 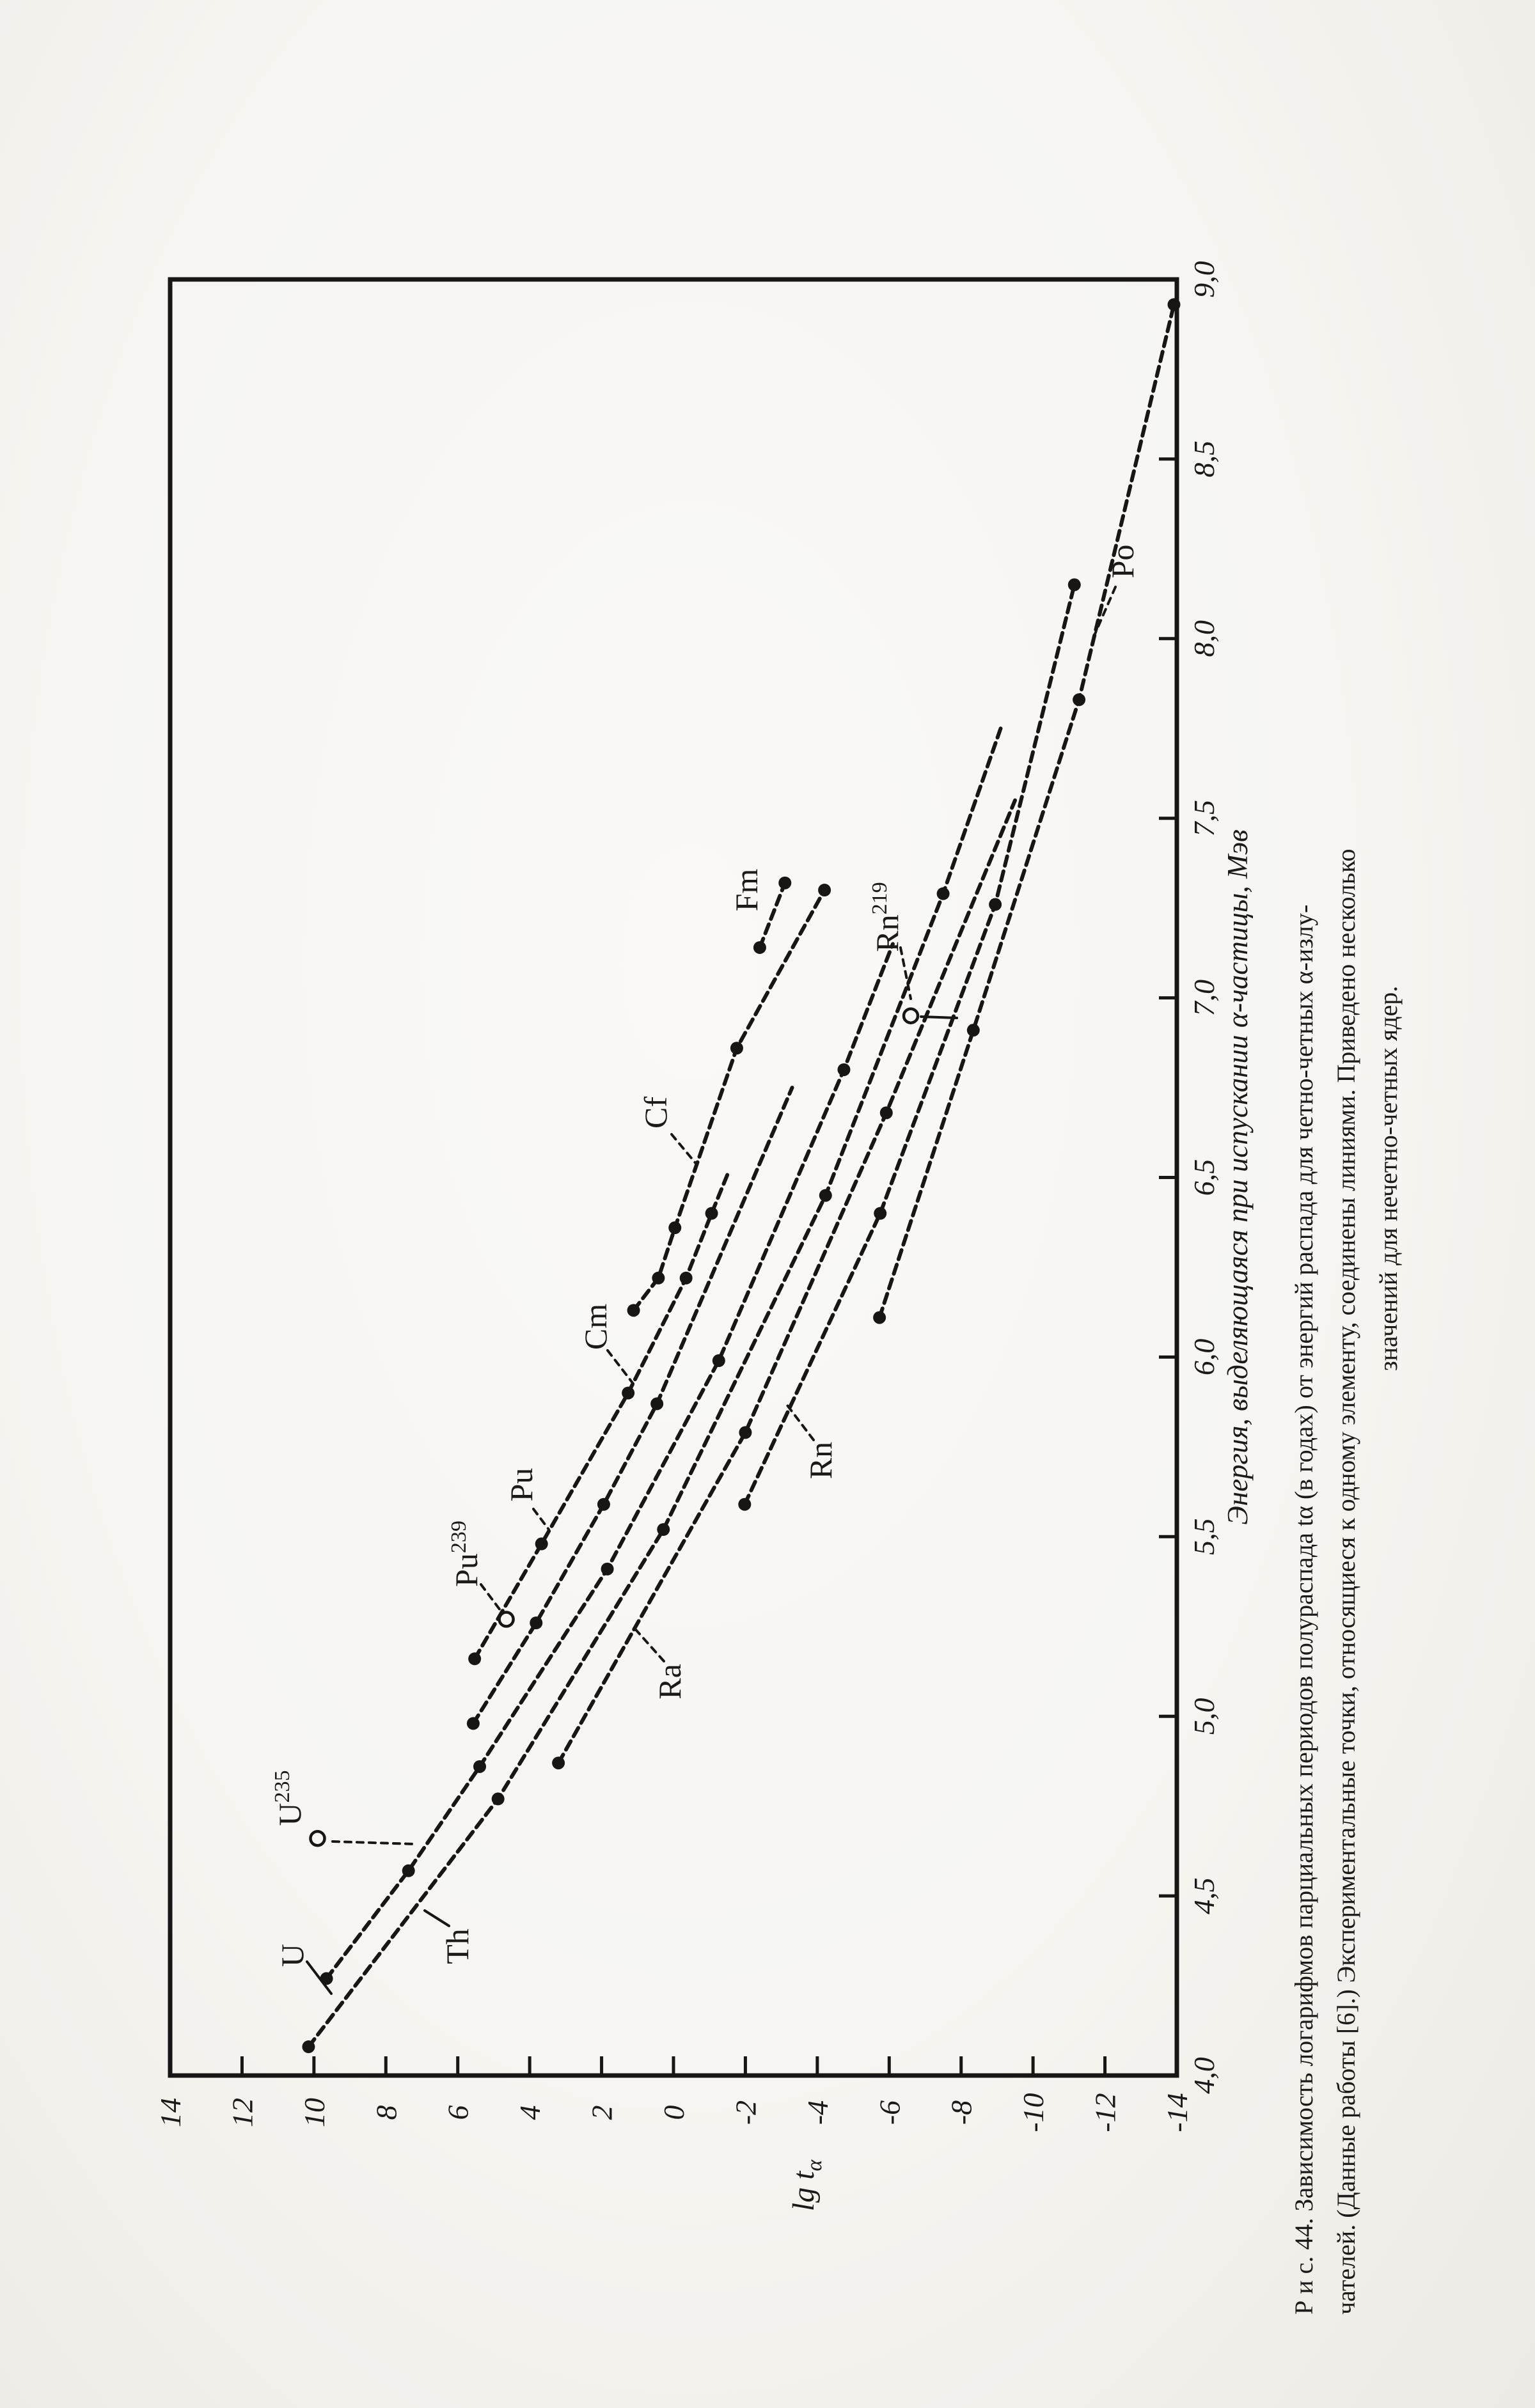 I want to click on lgt-tick-label: 8, so click(x=386, y=2113).